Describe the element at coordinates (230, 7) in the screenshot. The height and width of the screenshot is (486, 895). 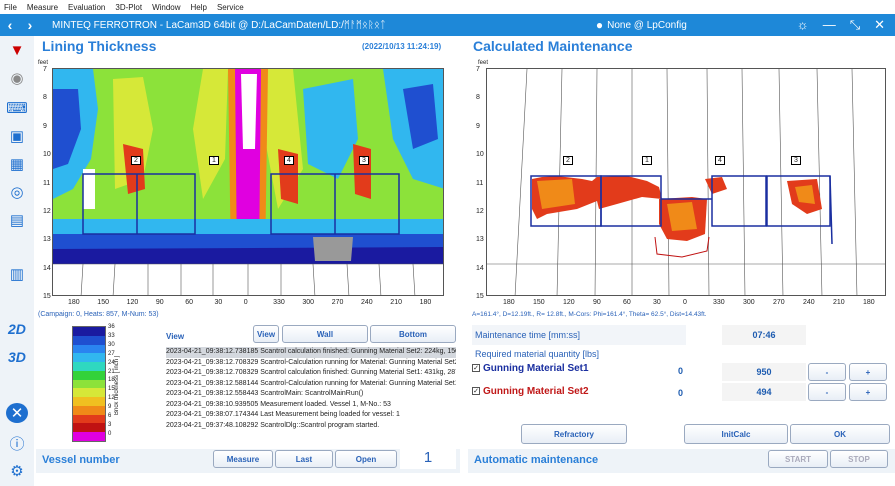
I see `menu-service: Service` at that location.